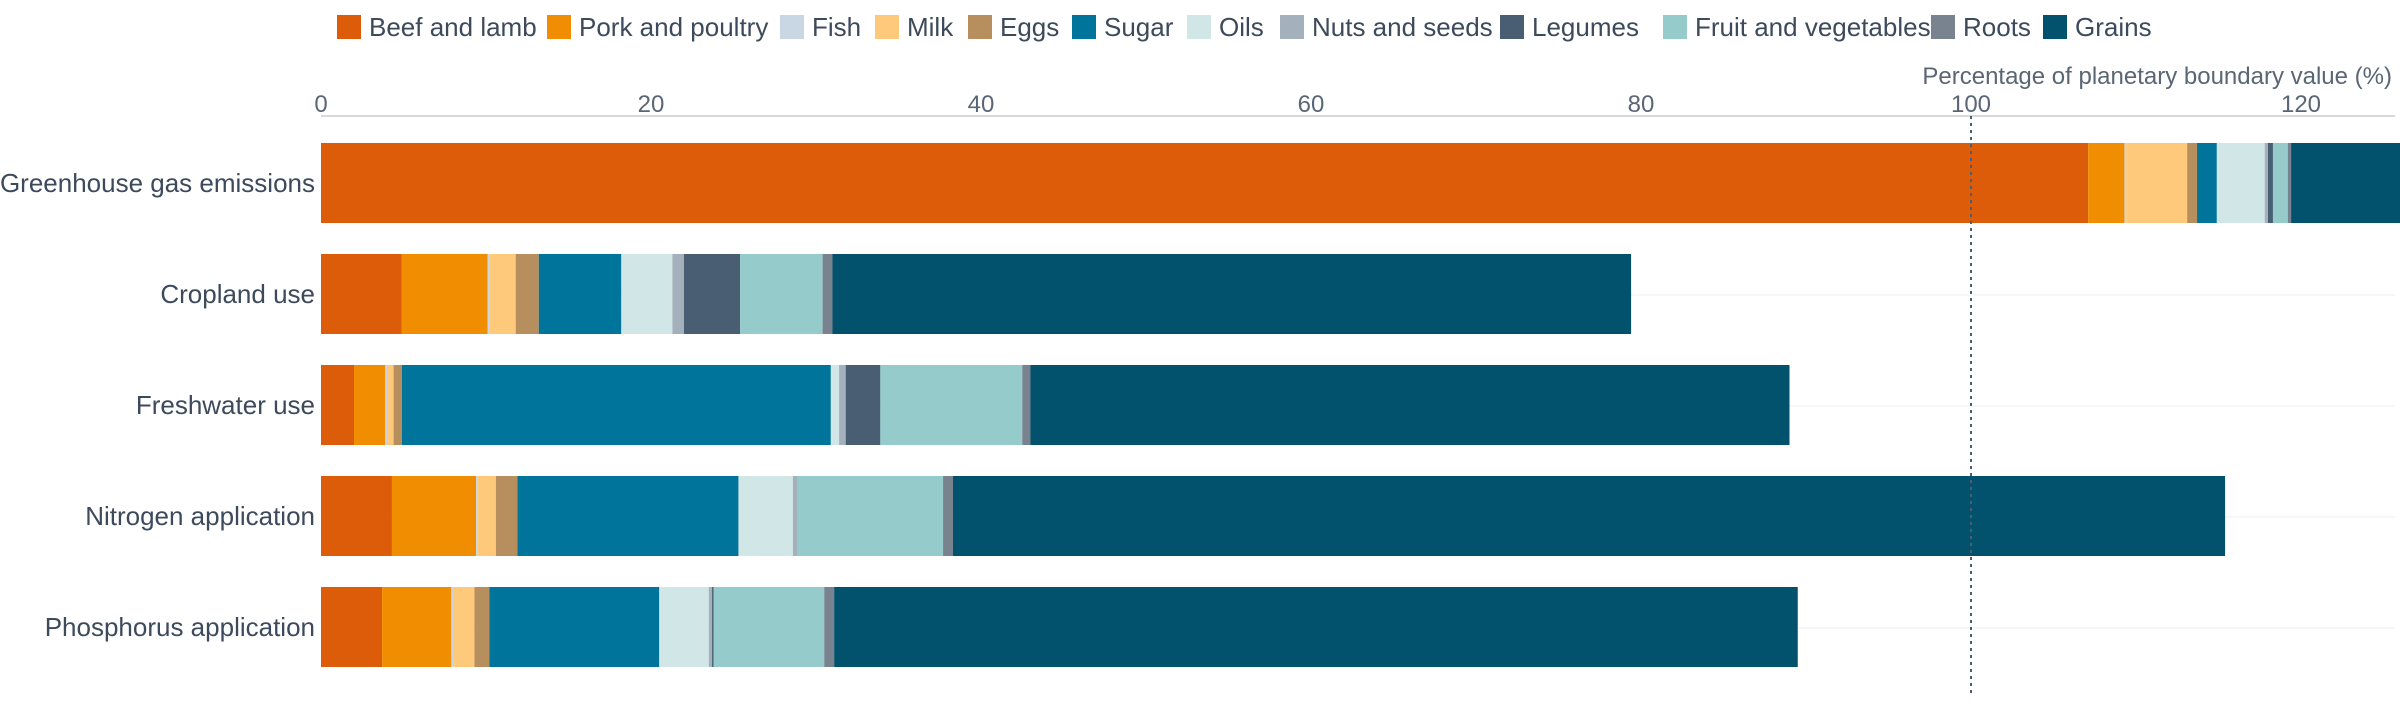  What do you see at coordinates (1084, 27) in the screenshot?
I see `legend-swatch-sugar` at bounding box center [1084, 27].